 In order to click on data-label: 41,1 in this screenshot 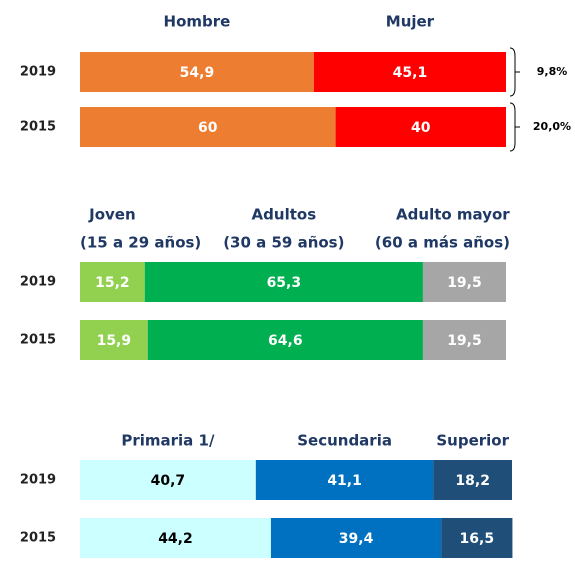, I will do `click(344, 481)`.